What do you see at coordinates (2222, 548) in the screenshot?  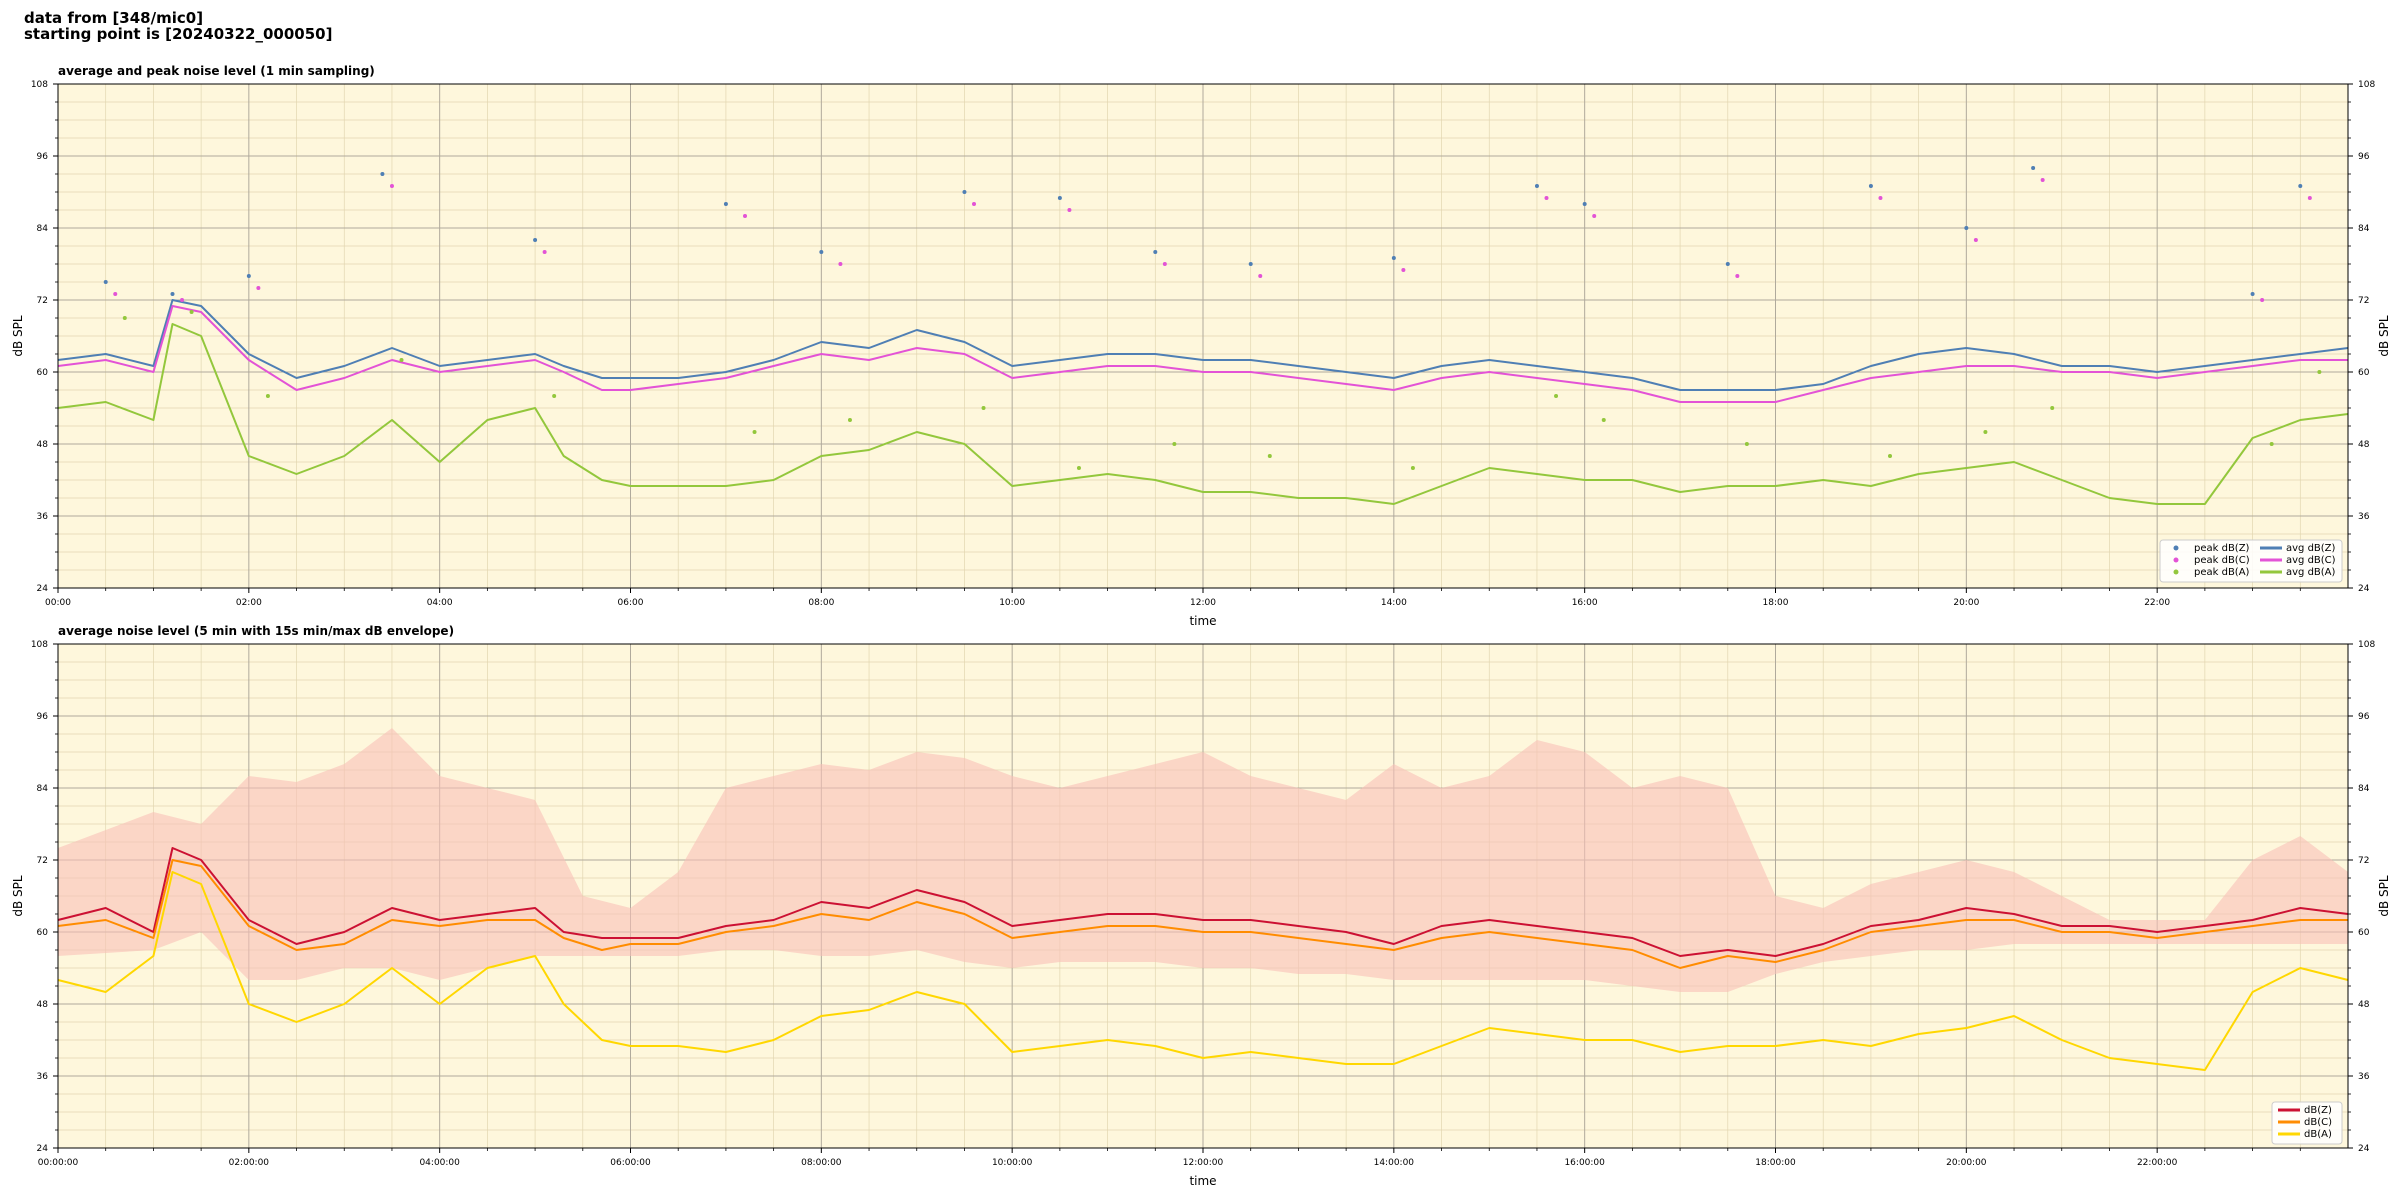 I see `legend-label: peak dB(Z)` at bounding box center [2222, 548].